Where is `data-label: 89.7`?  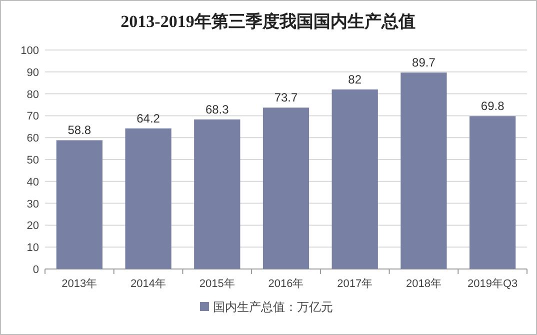
data-label: 89.7 is located at coordinates (424, 63).